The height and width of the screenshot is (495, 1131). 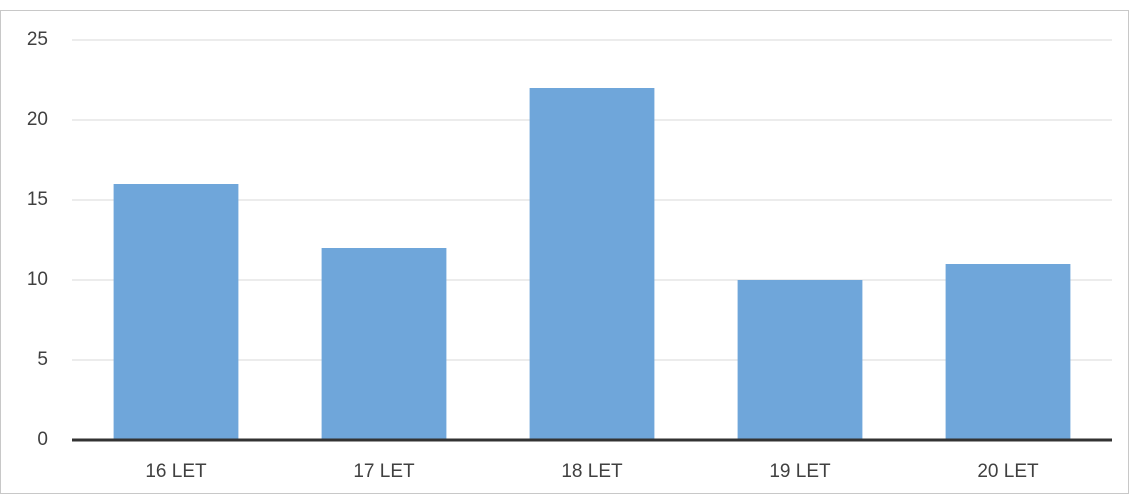 What do you see at coordinates (37, 199) in the screenshot?
I see `y-tick-label: 15` at bounding box center [37, 199].